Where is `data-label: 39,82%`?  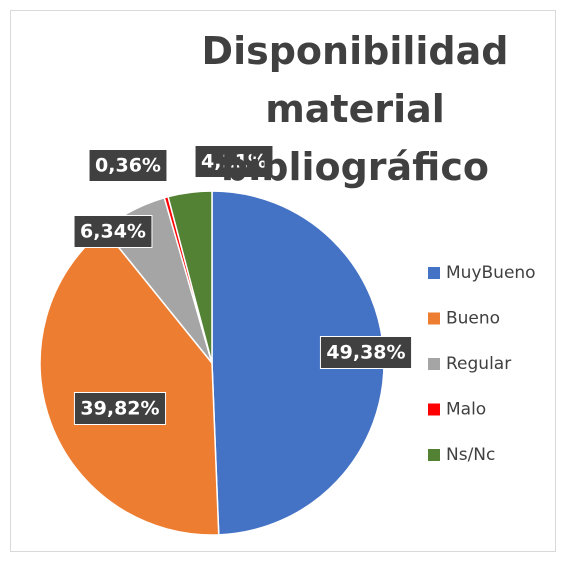
data-label: 39,82% is located at coordinates (119, 409).